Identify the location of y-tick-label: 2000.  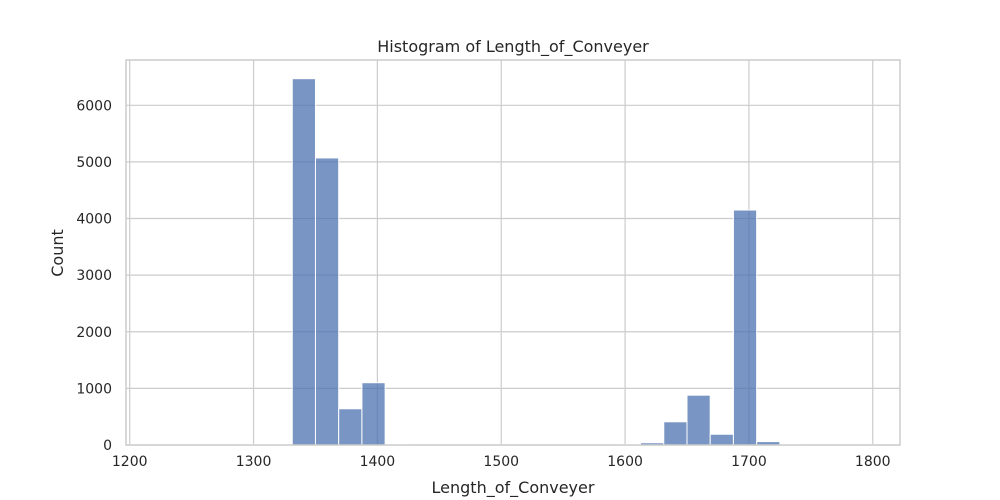
(94, 333).